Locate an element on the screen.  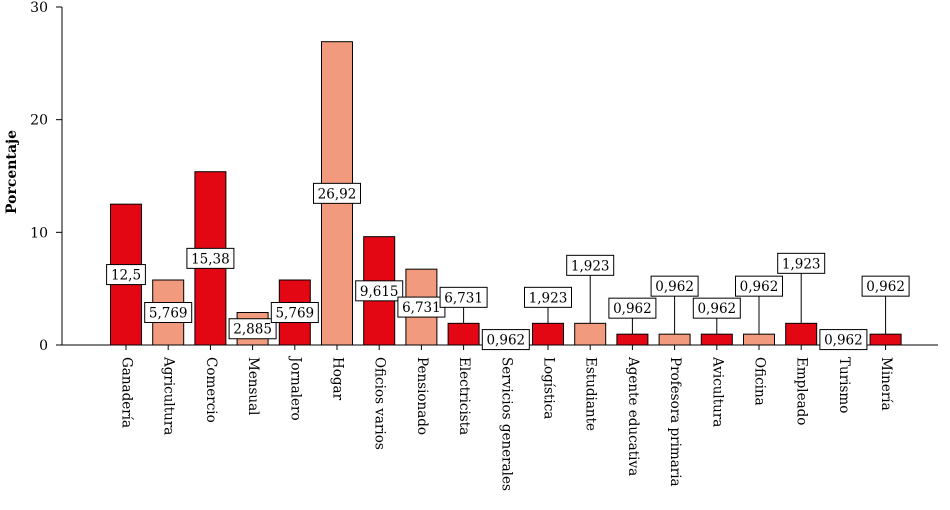
x-tick-label: Electricista is located at coordinates (464, 396).